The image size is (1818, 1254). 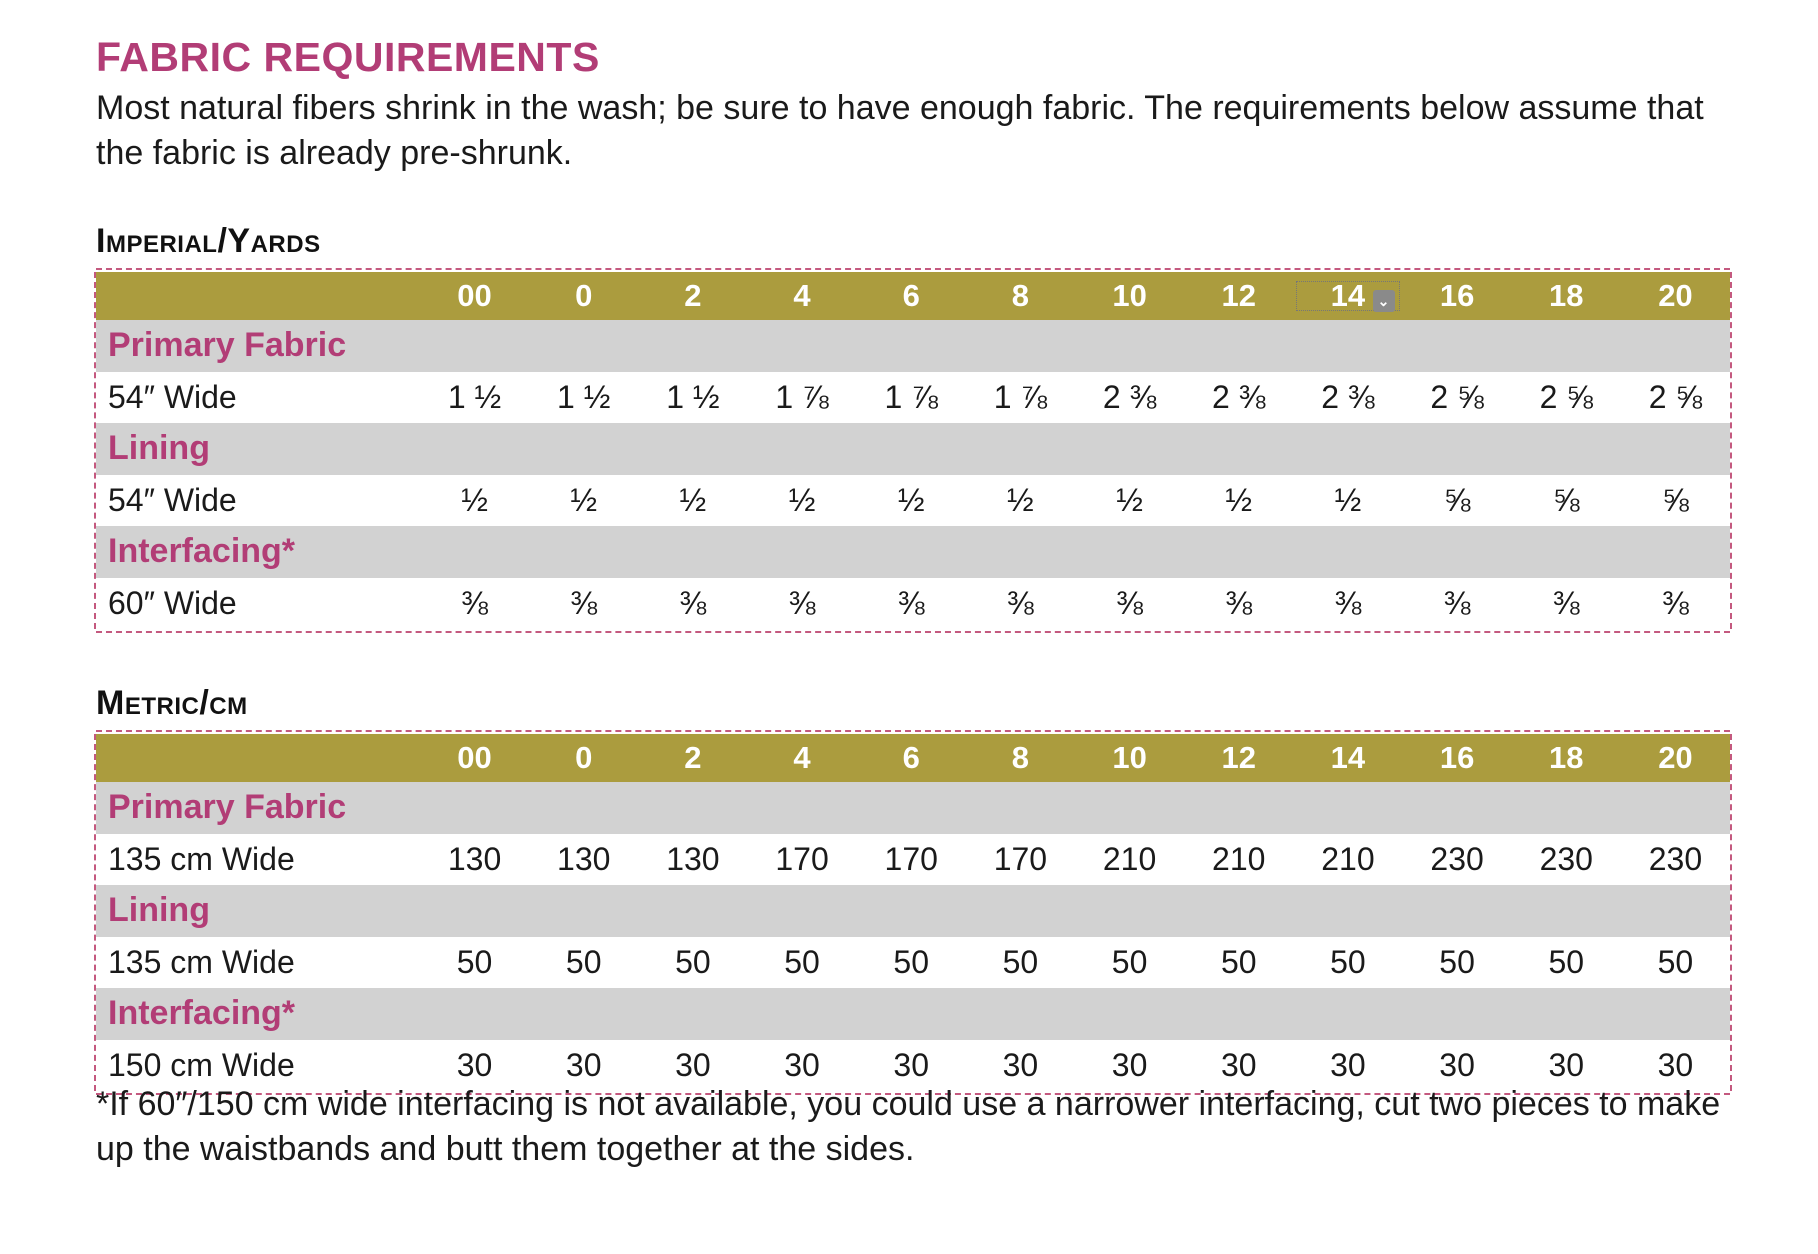 I want to click on table-border-right, so click(x=1731, y=450).